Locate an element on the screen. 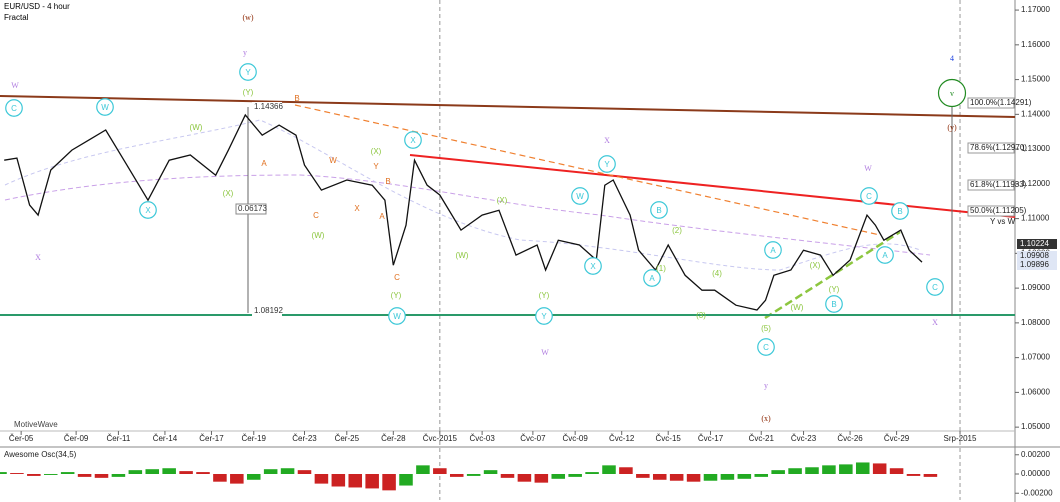  wave-label: (3) is located at coordinates (701, 315).